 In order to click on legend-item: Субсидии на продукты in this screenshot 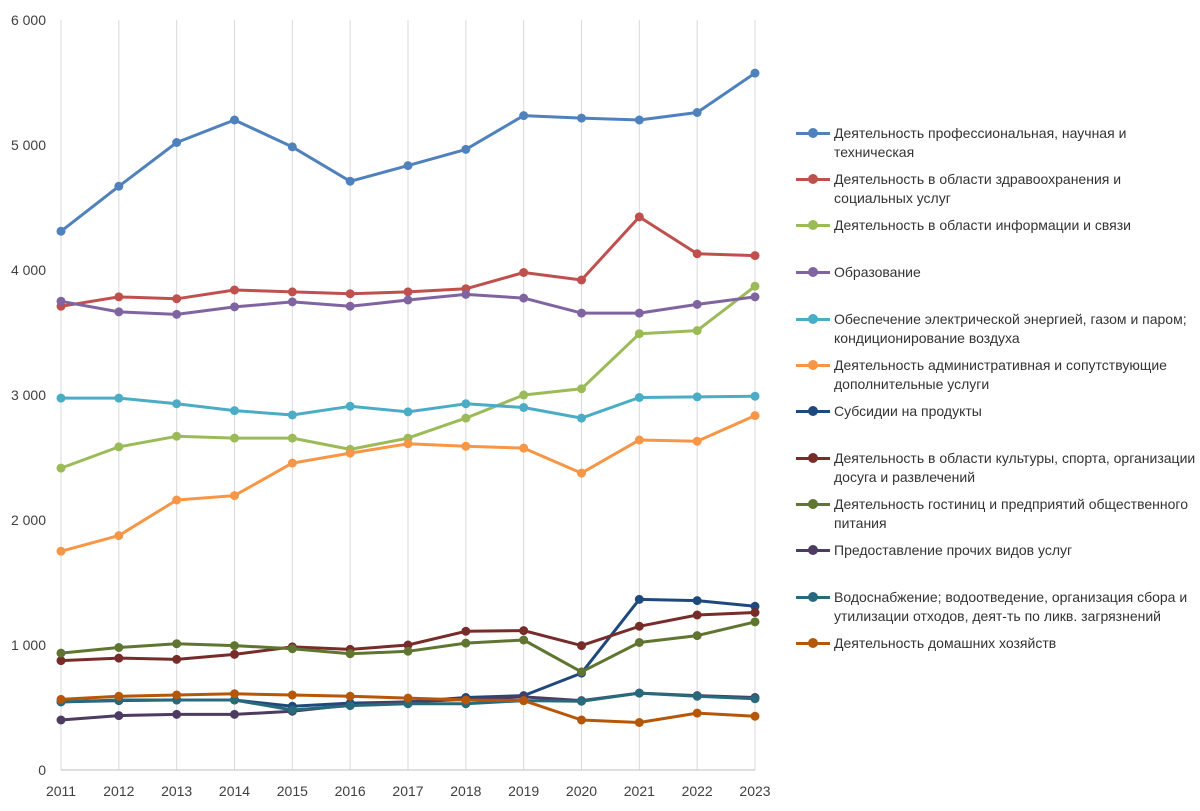, I will do `click(996, 411)`.